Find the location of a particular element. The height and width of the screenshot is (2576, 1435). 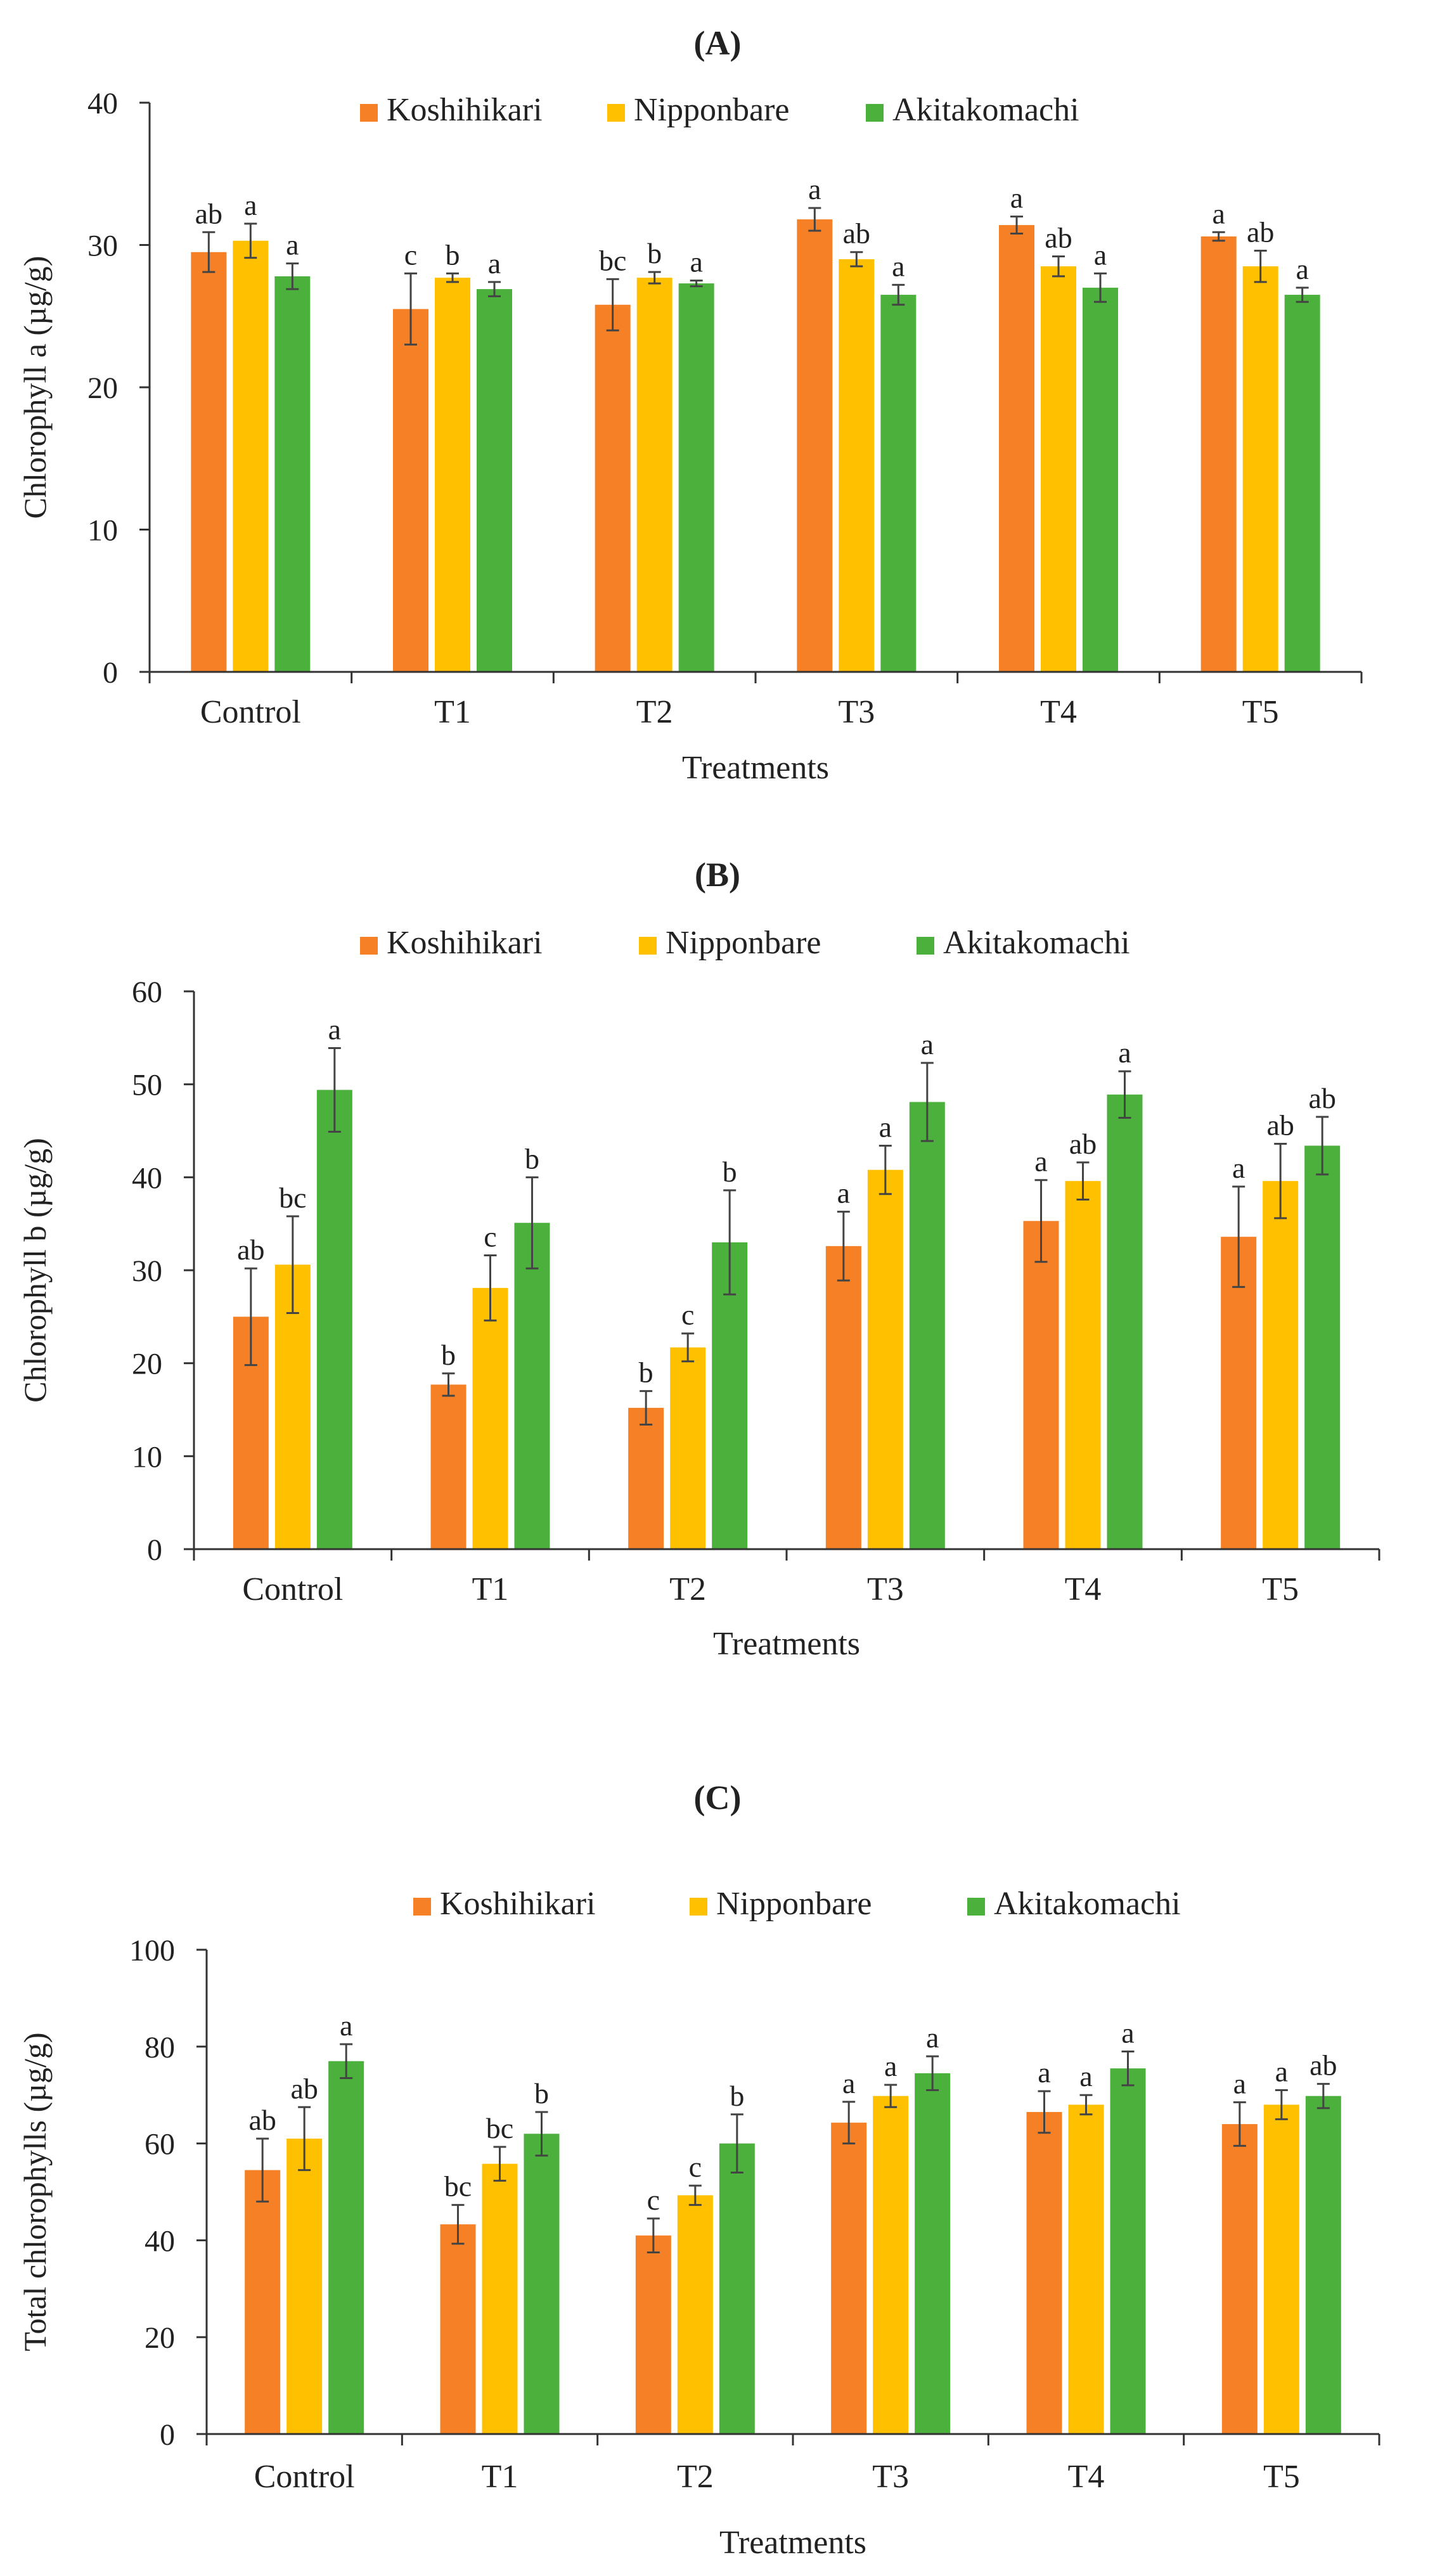

x-tick-label: T2 is located at coordinates (654, 712).